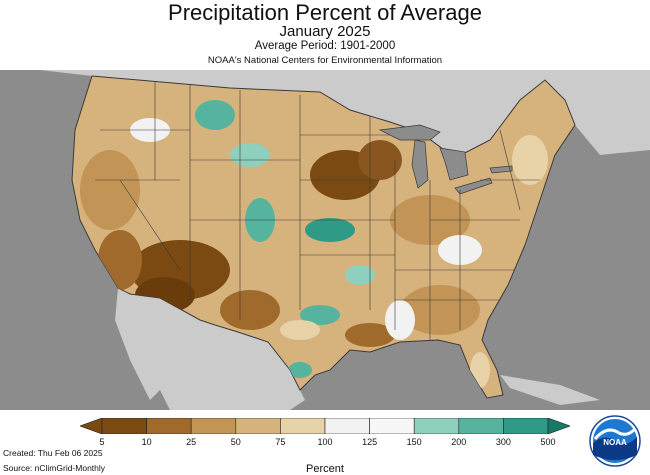 The height and width of the screenshot is (475, 650). I want to click on dry-west, so click(110, 190).